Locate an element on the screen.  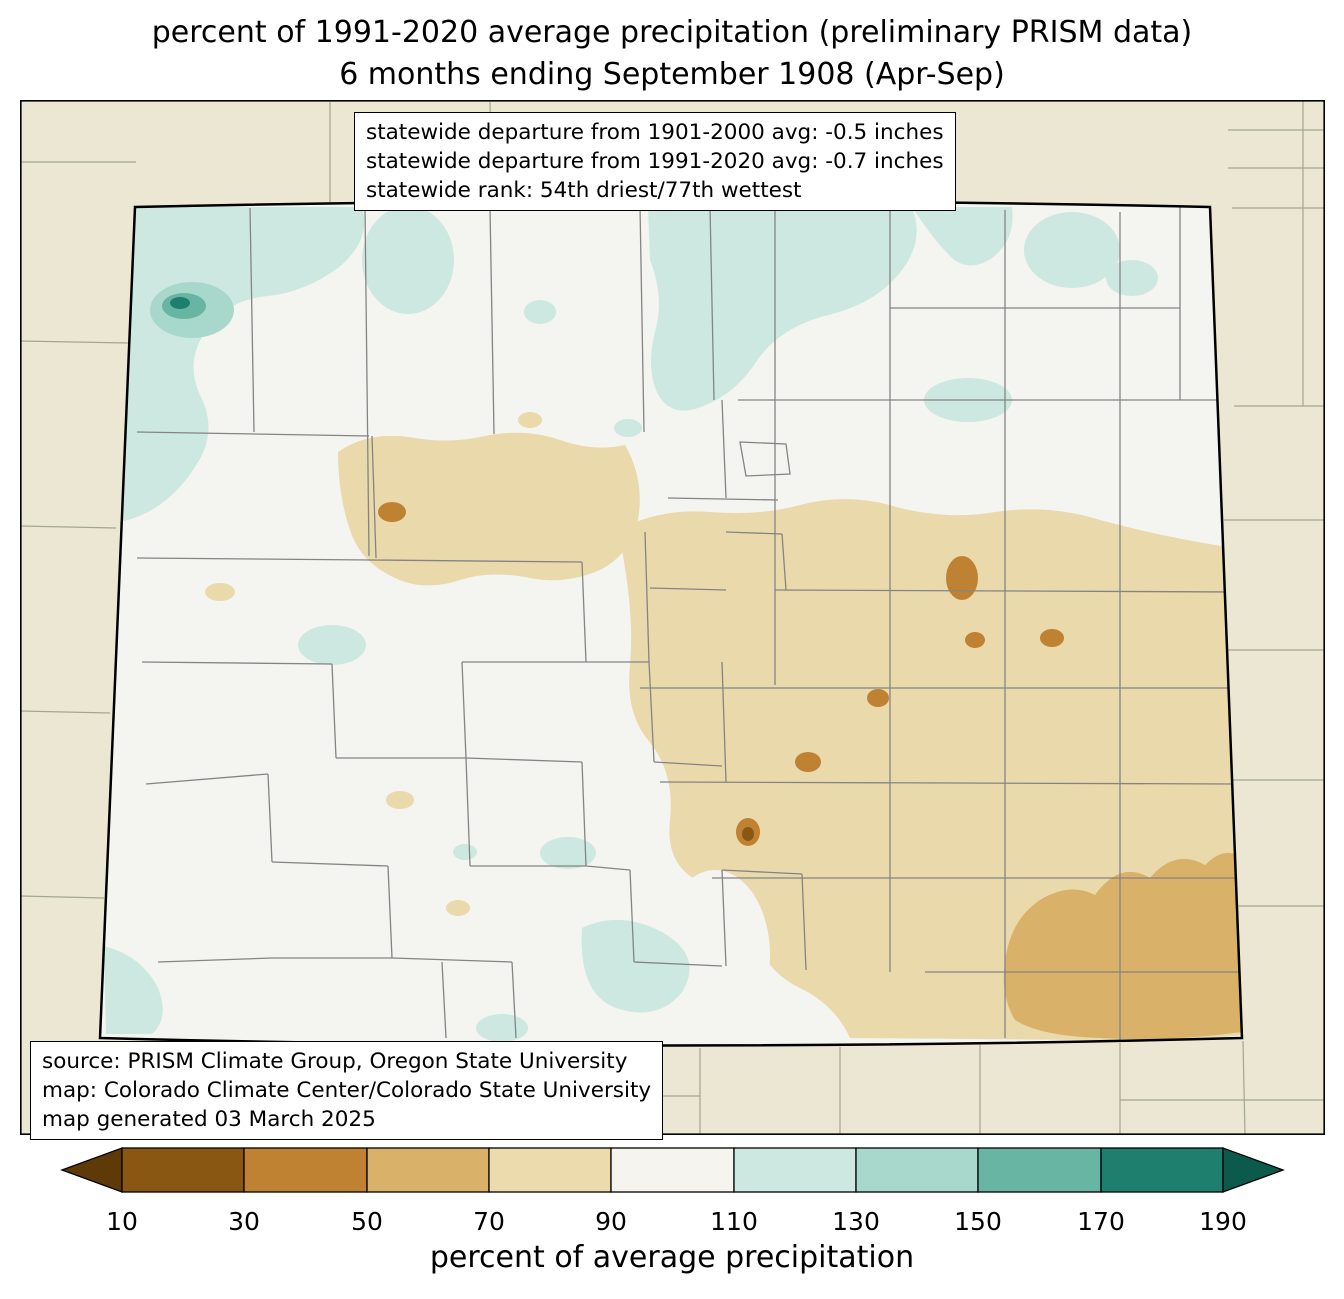
colorbar-right-arrow is located at coordinates (1253, 1170).